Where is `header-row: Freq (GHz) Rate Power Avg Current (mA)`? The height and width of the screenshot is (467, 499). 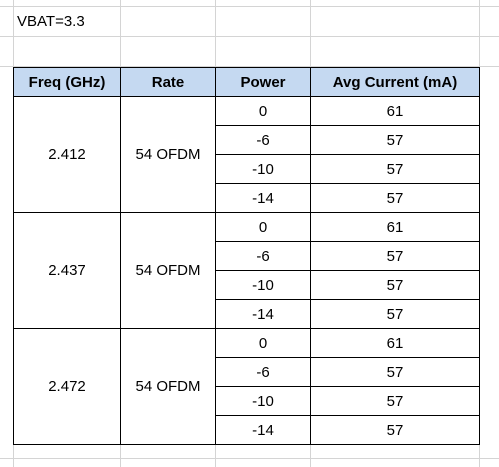 header-row: Freq (GHz) Rate Power Avg Current (mA) is located at coordinates (246, 82).